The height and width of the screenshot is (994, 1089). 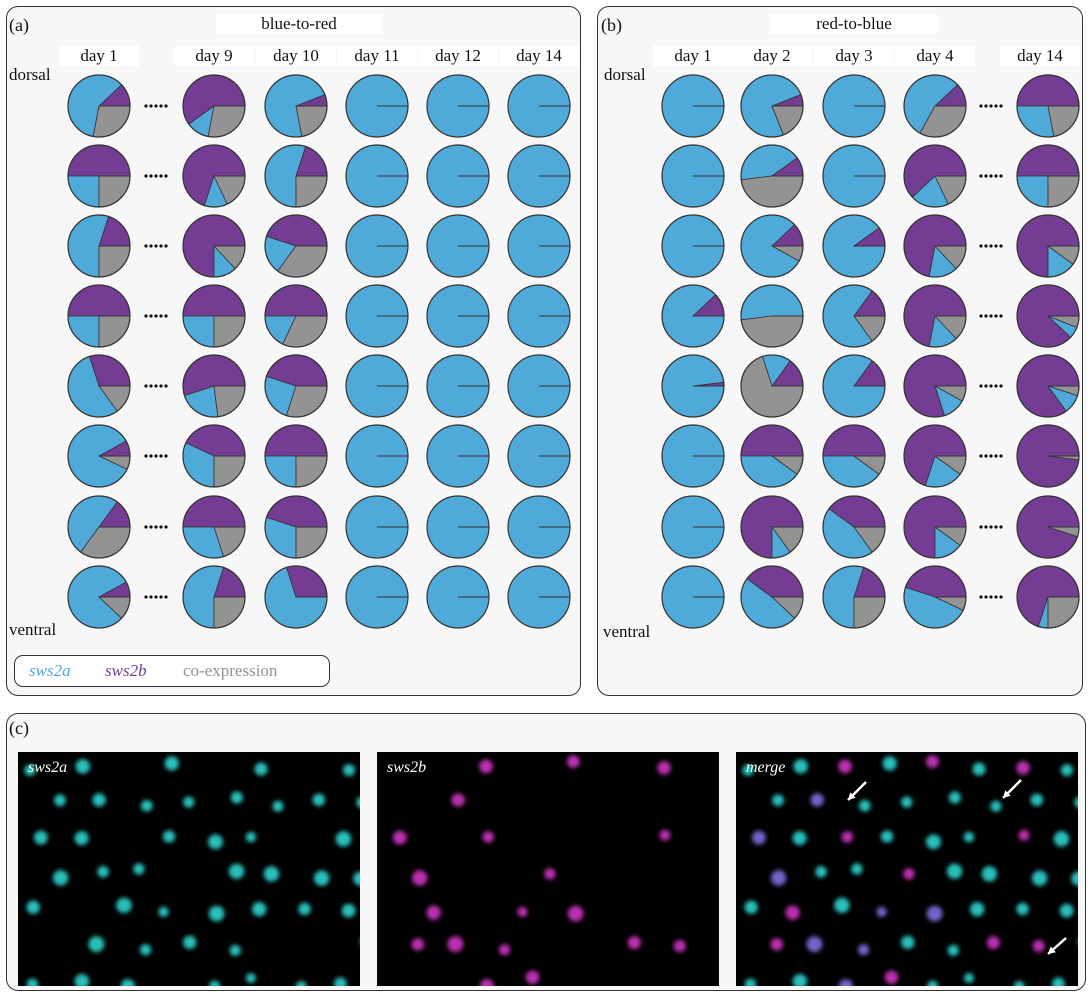 What do you see at coordinates (627, 631) in the screenshot?
I see `panel-b-ventral-label: ventral` at bounding box center [627, 631].